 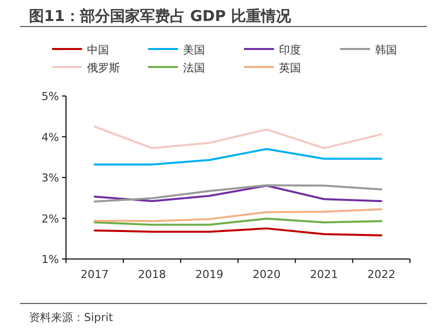 I want to click on text: 资料来源：Siprit, so click(x=71, y=317).